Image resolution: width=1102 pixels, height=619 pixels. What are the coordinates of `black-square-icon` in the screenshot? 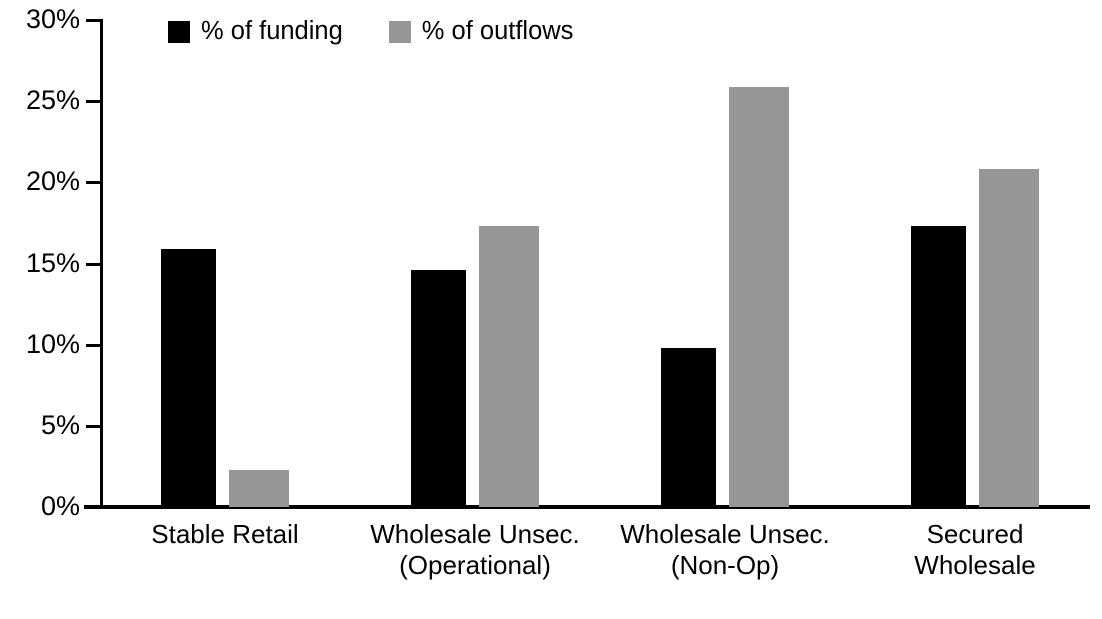 It's located at (179, 32).